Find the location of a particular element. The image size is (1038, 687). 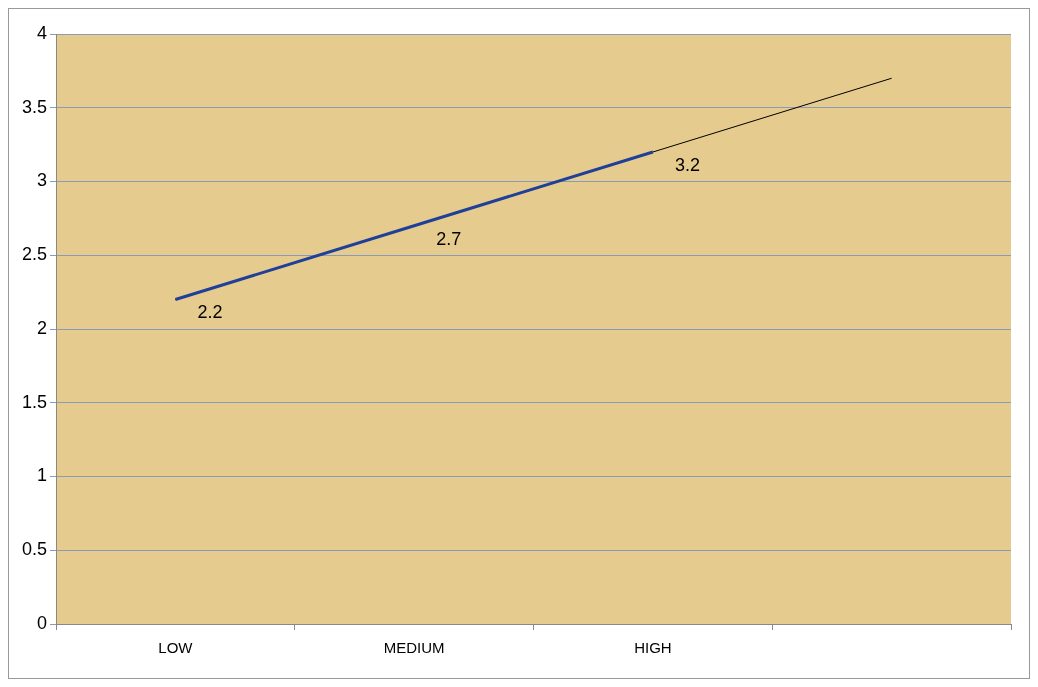

data-label: 2.2 is located at coordinates (210, 312).